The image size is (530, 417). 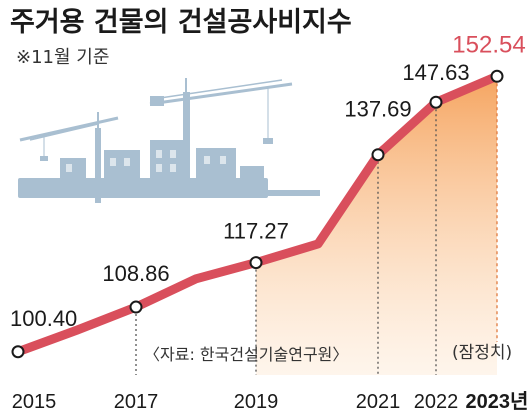 What do you see at coordinates (18, 352) in the screenshot?
I see `marker-2015` at bounding box center [18, 352].